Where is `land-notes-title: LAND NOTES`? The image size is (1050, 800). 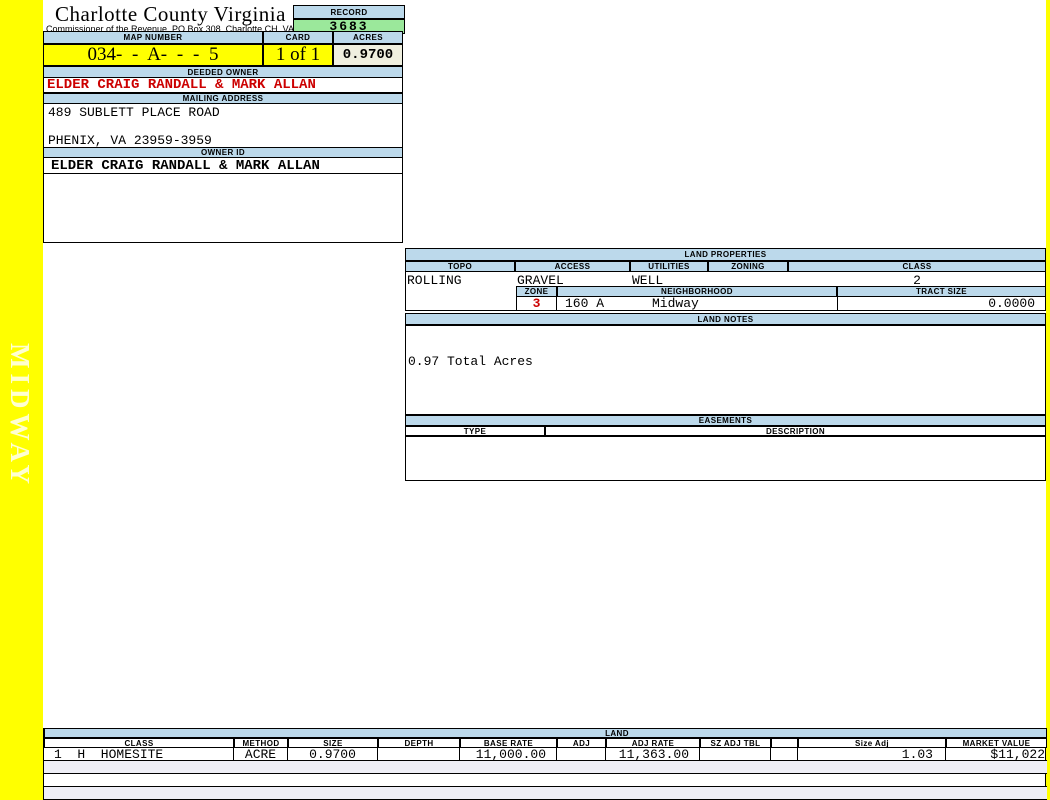 land-notes-title: LAND NOTES is located at coordinates (725, 319).